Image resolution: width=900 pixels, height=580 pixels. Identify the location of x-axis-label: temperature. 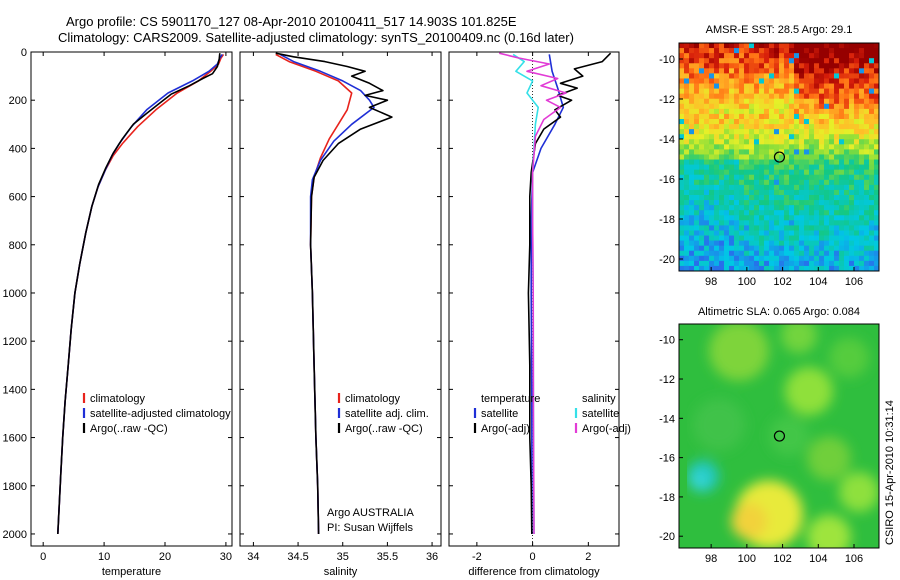
(131, 572).